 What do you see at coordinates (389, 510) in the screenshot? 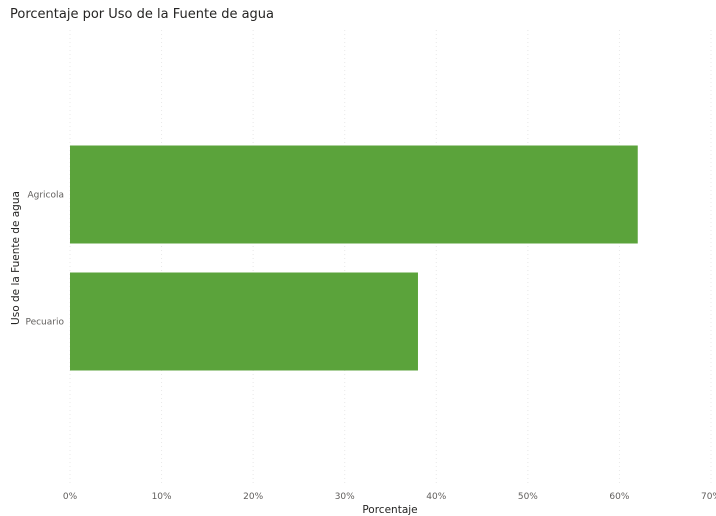
I see `x-axis-title: Porcentaje` at bounding box center [389, 510].